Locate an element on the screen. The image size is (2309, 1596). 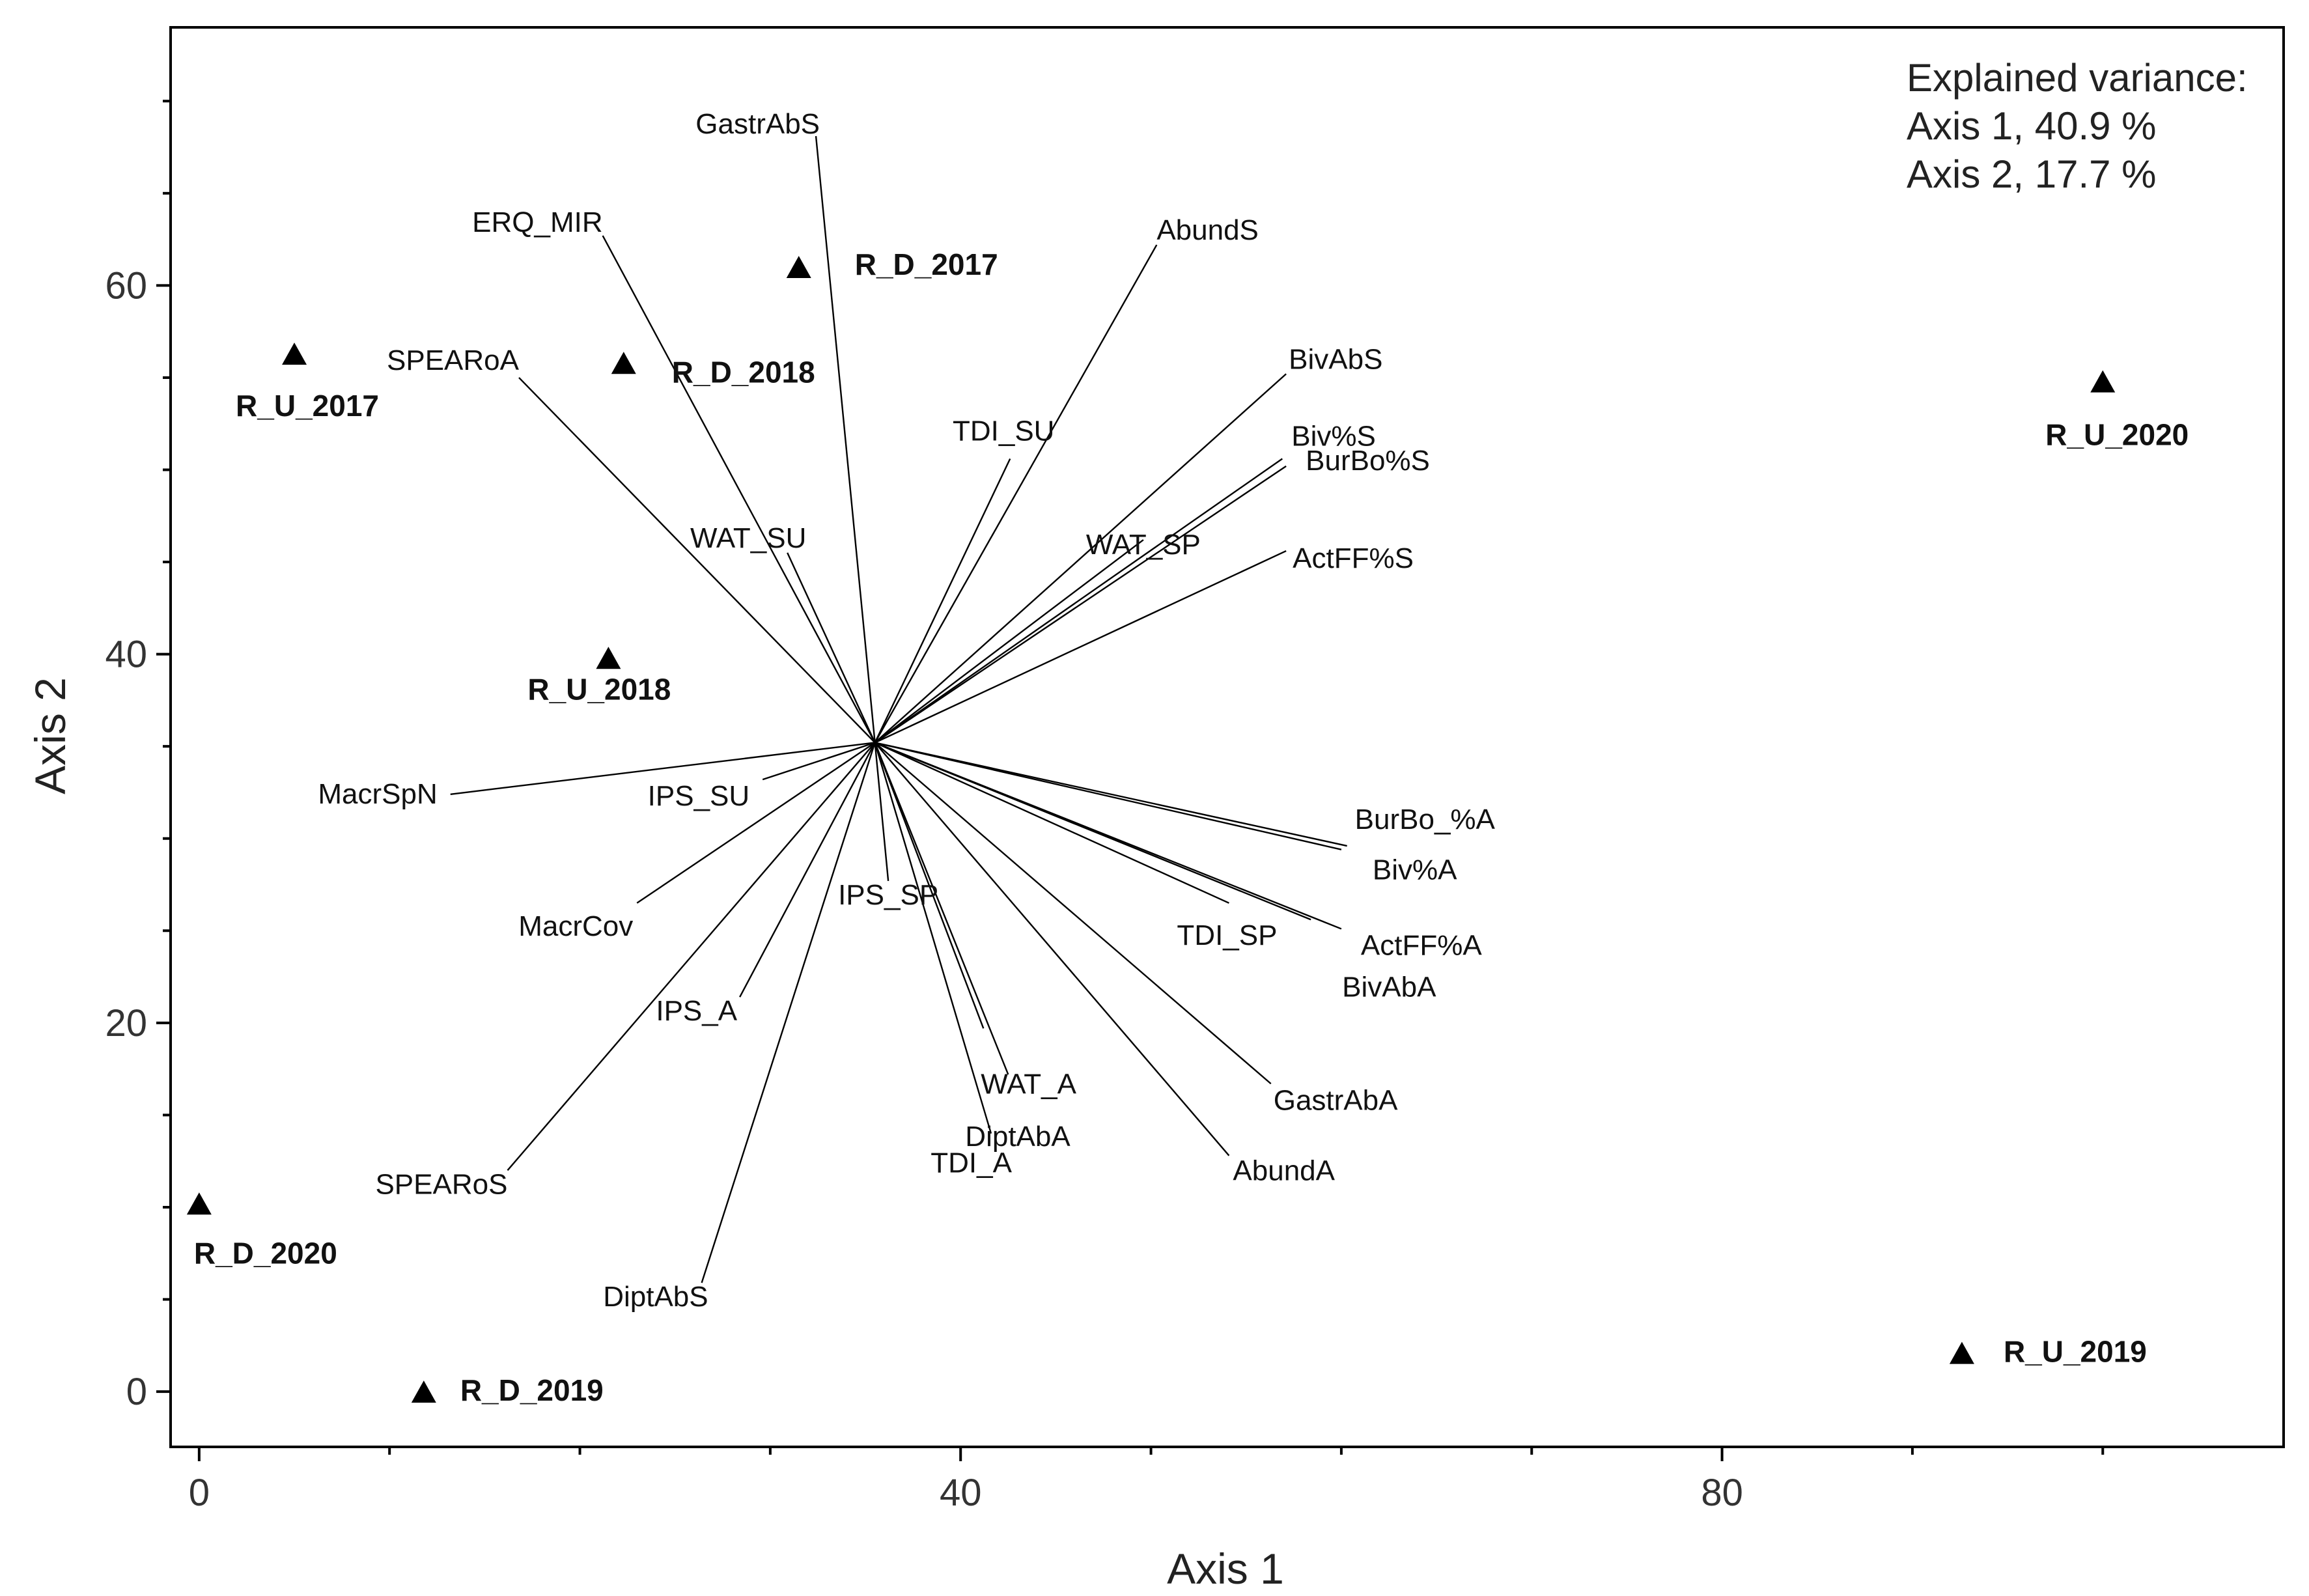
vector-label: GastrAbA is located at coordinates (1336, 1100).